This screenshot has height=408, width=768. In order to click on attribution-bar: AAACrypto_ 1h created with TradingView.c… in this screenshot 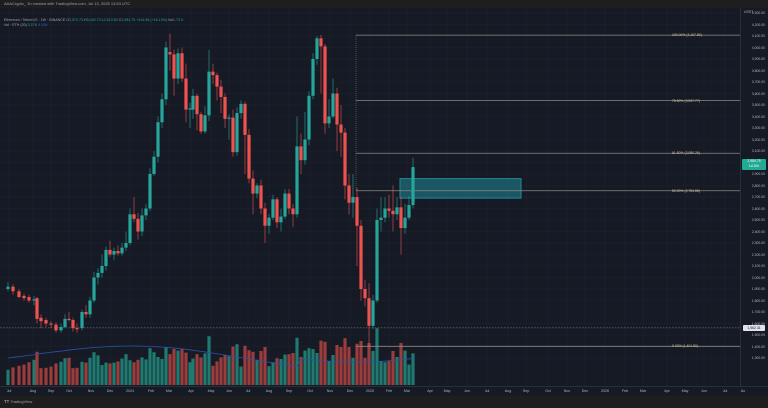, I will do `click(384, 4)`.